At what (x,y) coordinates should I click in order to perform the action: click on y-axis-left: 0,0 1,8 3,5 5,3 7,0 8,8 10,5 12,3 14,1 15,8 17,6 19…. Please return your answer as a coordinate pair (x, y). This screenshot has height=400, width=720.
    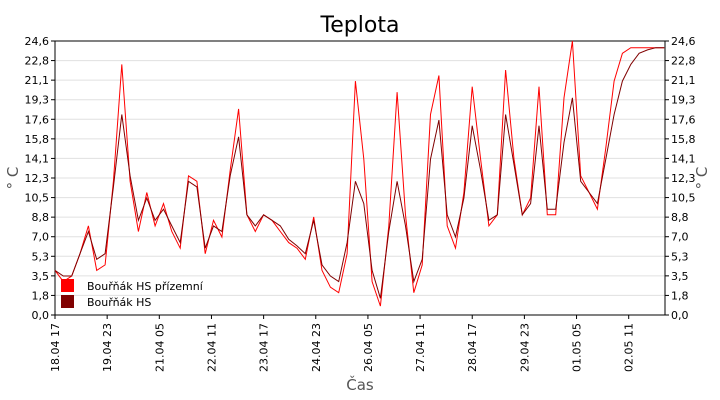
    Looking at the image, I should click on (40, 178).